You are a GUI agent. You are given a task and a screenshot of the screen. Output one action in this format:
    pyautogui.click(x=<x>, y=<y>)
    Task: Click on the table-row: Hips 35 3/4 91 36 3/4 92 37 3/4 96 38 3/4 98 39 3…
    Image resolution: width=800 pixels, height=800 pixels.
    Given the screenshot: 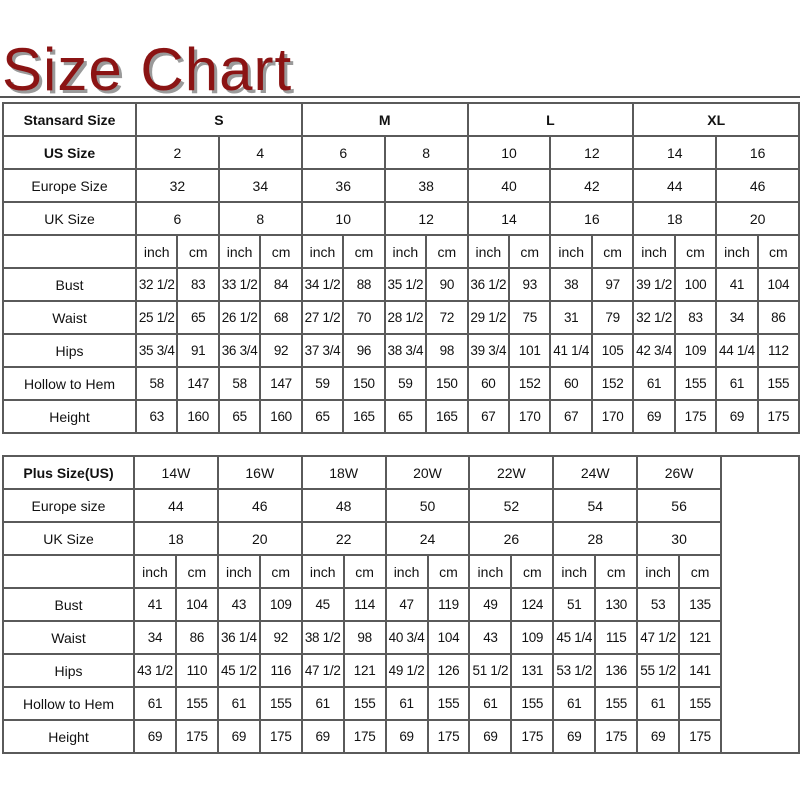 What is the action you would take?
    pyautogui.click(x=401, y=350)
    